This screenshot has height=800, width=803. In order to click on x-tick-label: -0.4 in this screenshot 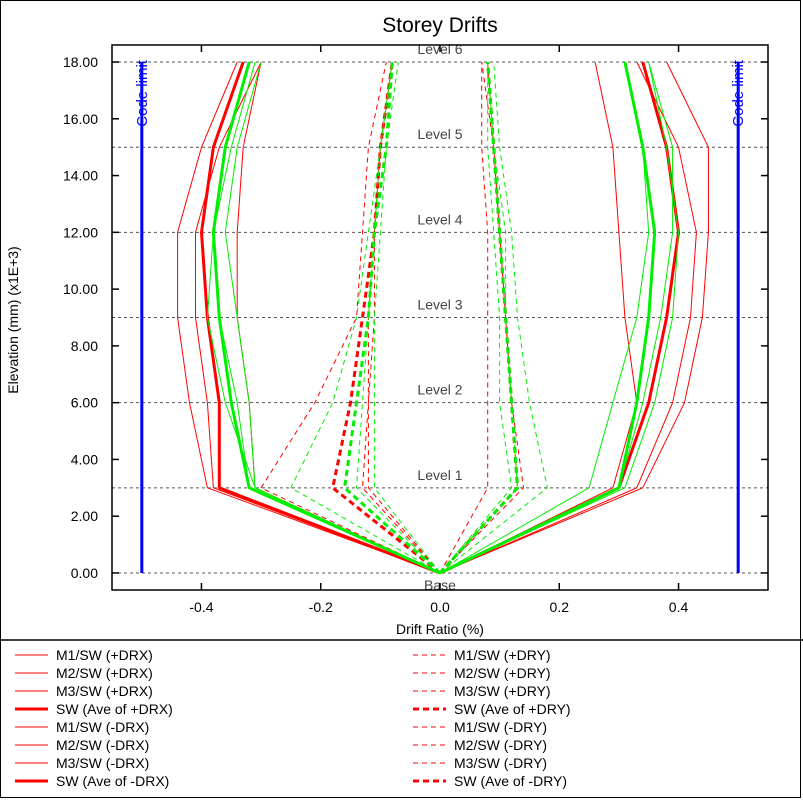, I will do `click(201, 607)`.